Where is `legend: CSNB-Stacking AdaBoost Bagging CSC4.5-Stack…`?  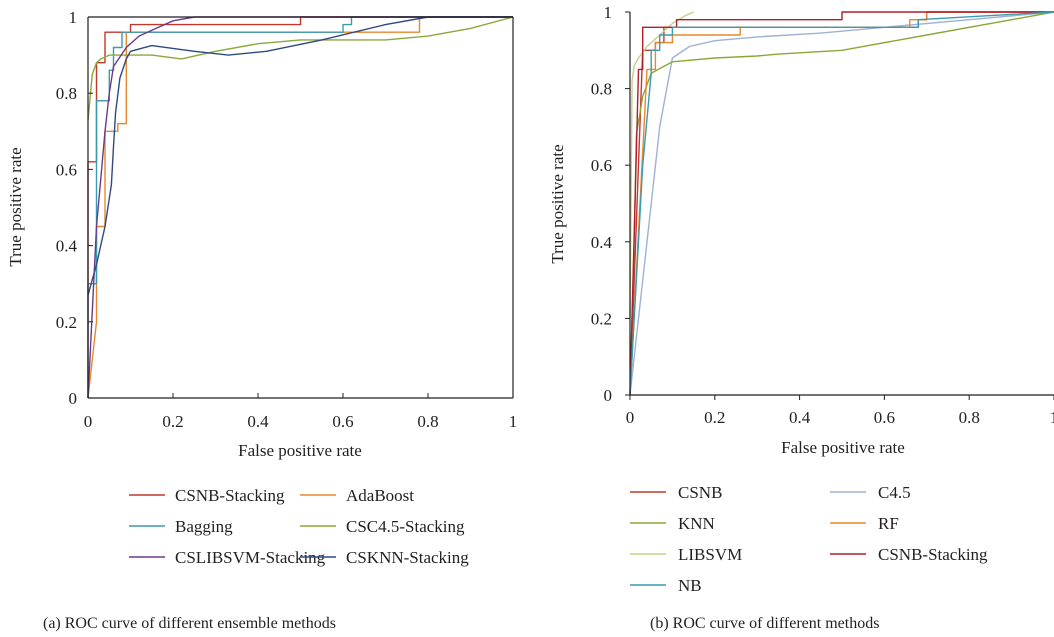
legend: CSNB-Stacking AdaBoost Bagging CSC4.5-Stack… is located at coordinates (299, 526).